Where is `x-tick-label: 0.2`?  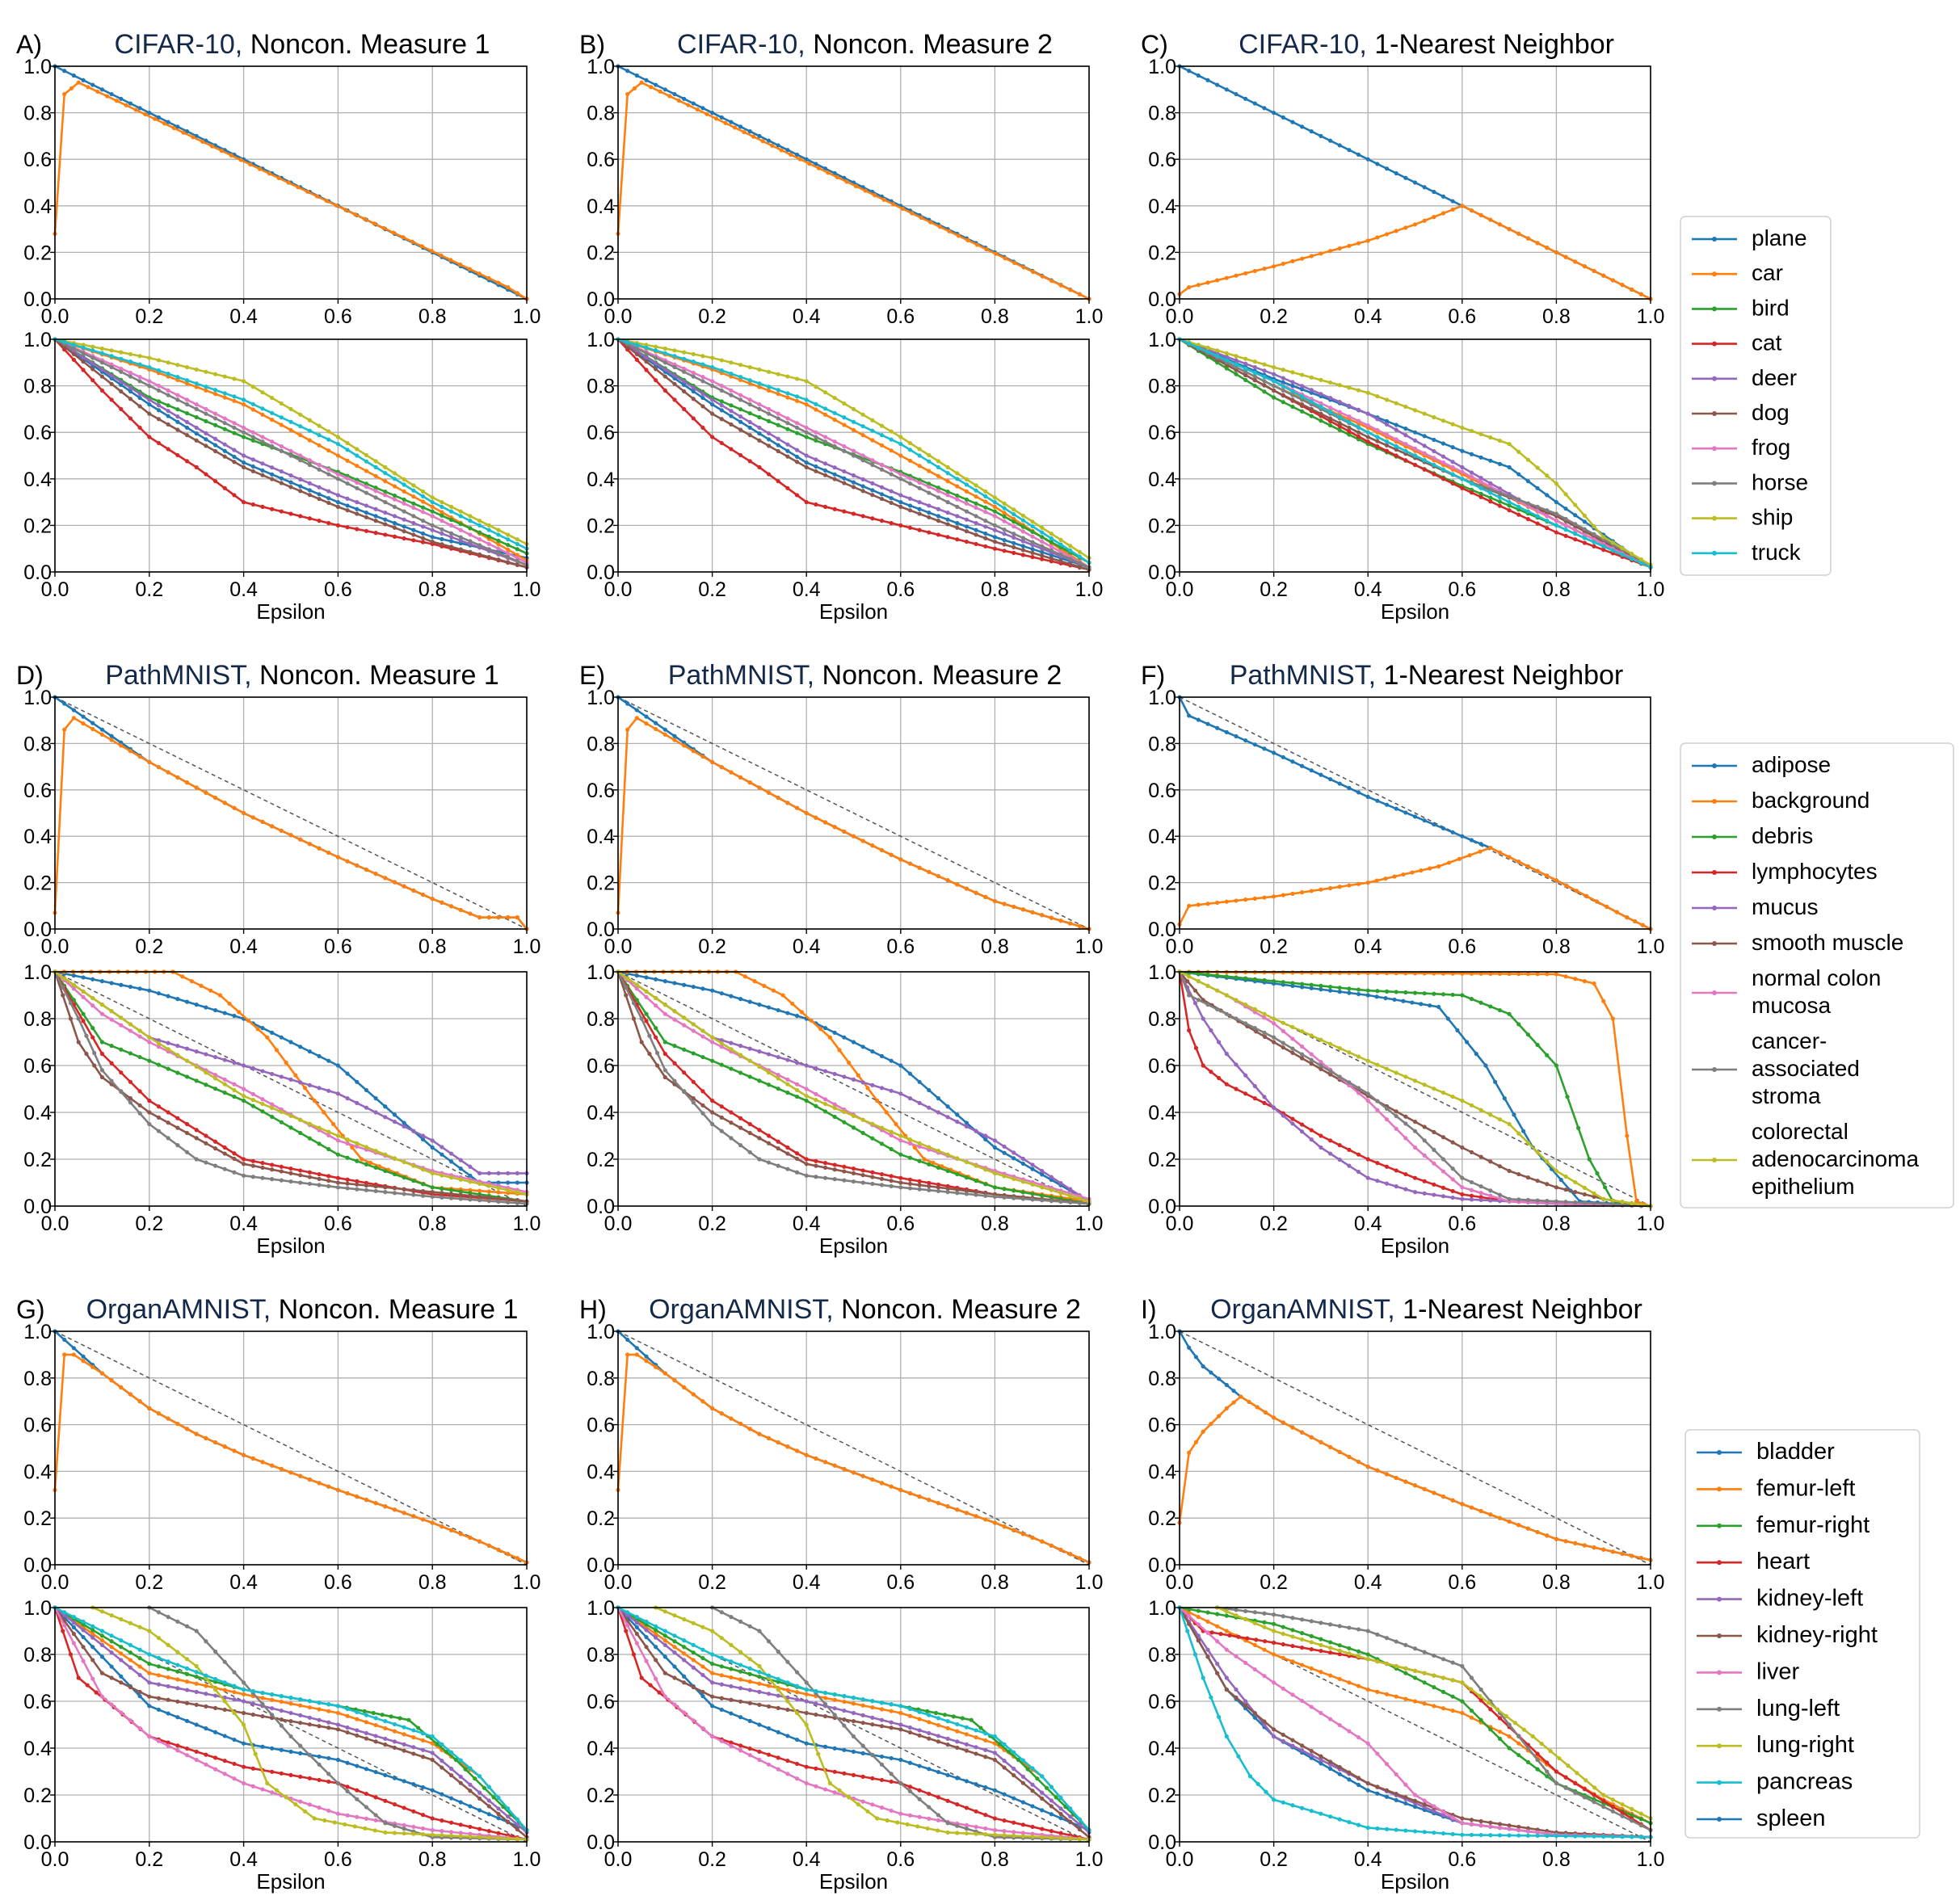 x-tick-label: 0.2 is located at coordinates (712, 1224).